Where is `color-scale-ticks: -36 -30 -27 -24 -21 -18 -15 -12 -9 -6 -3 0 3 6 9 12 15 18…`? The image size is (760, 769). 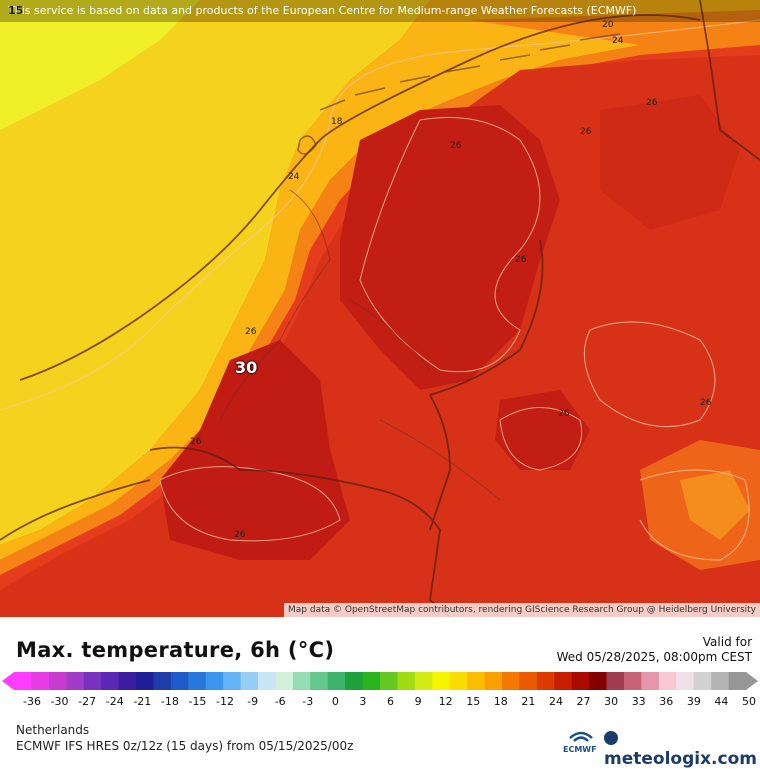 color-scale-ticks: -36 -30 -27 -24 -21 -18 -15 -12 -9 -6 -3 0 3 6 9 12 15 18… is located at coordinates (380, 703).